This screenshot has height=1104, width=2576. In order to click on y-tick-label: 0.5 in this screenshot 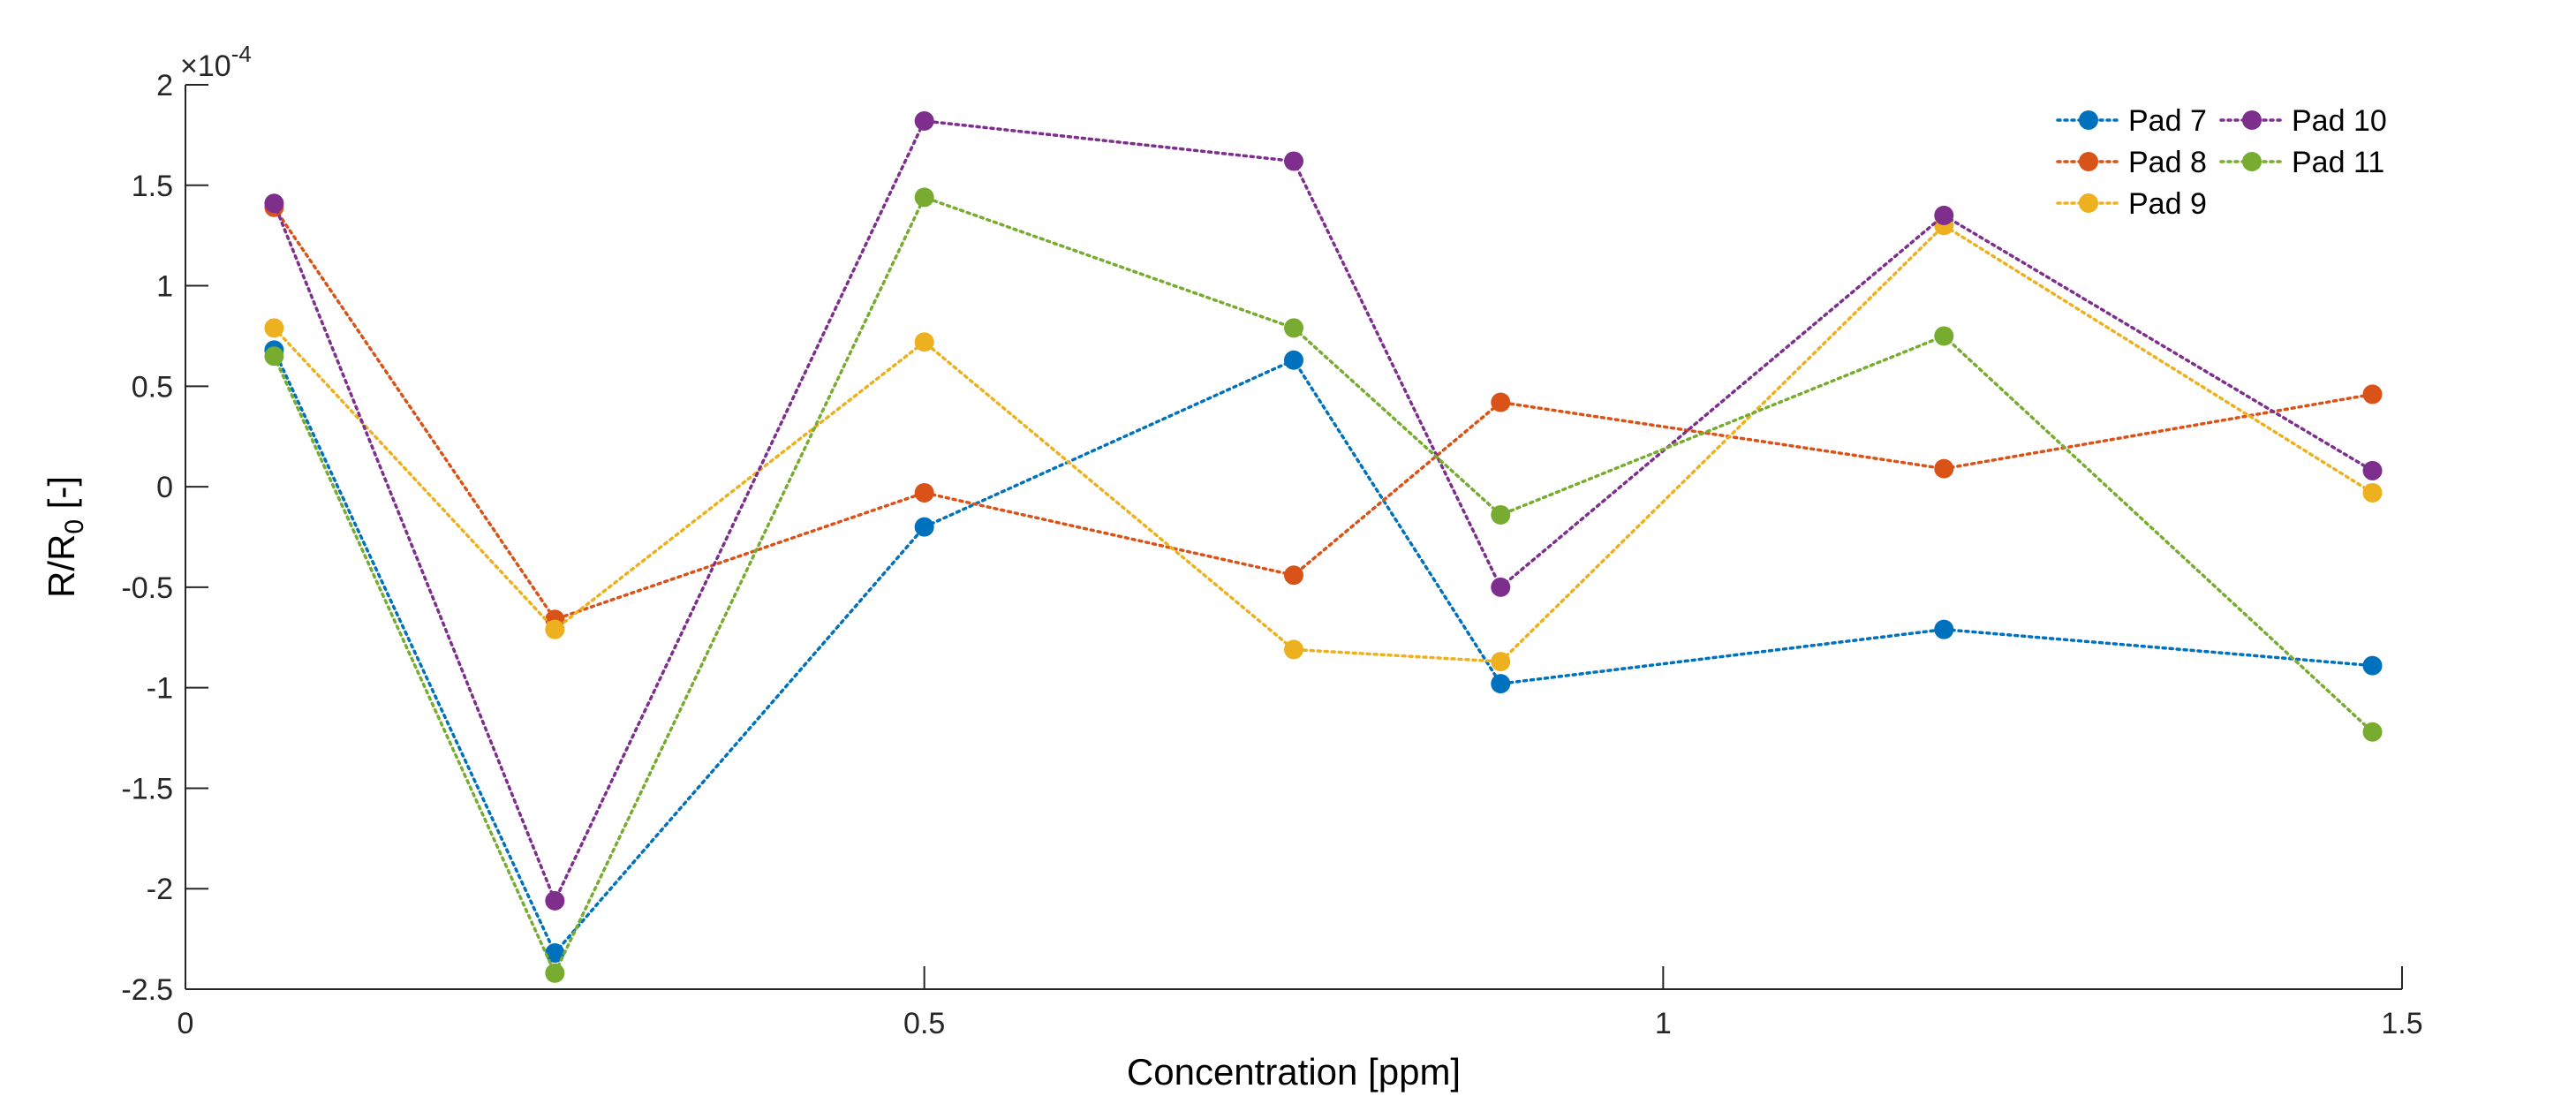, I will do `click(152, 387)`.